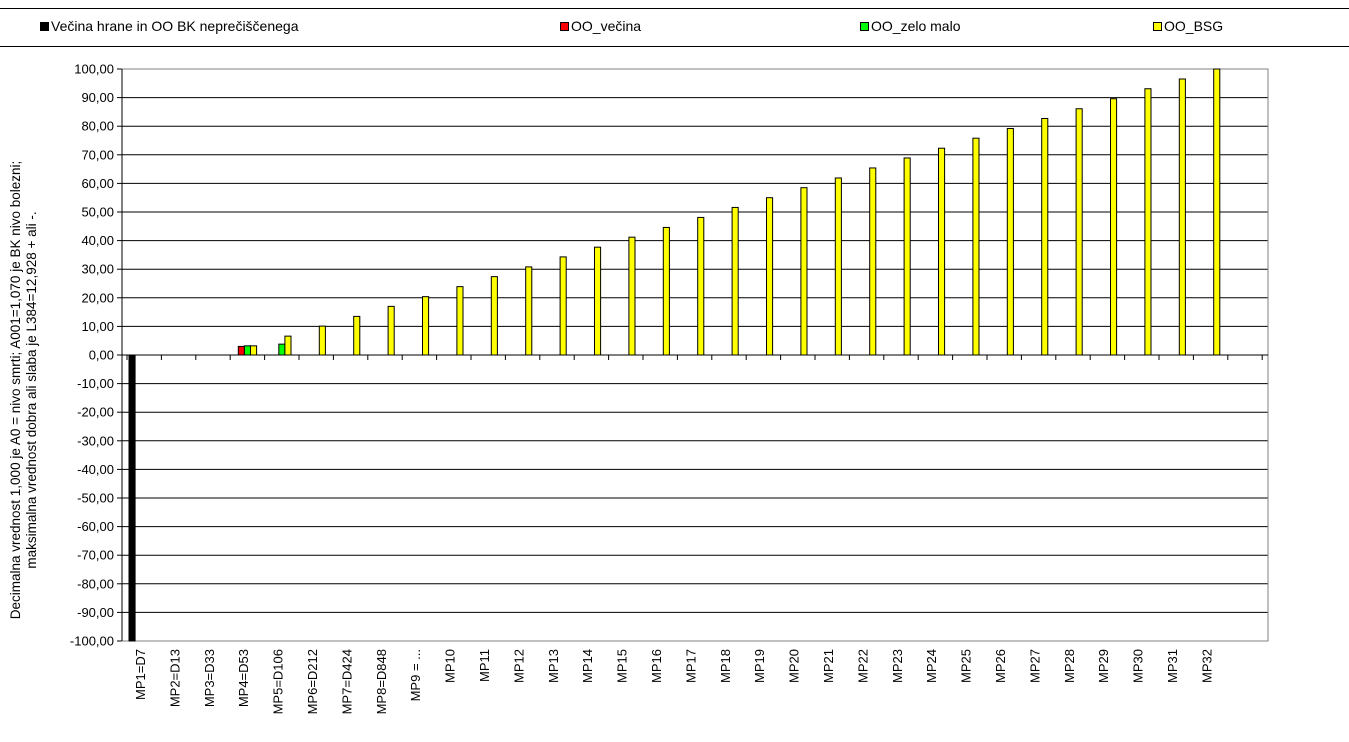  Describe the element at coordinates (674, 8) in the screenshot. I see `legend-top-rule` at that location.